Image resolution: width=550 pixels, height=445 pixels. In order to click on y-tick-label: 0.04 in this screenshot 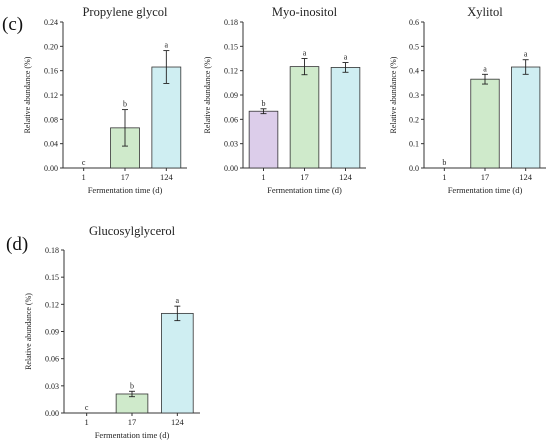, I will do `click(51, 144)`.